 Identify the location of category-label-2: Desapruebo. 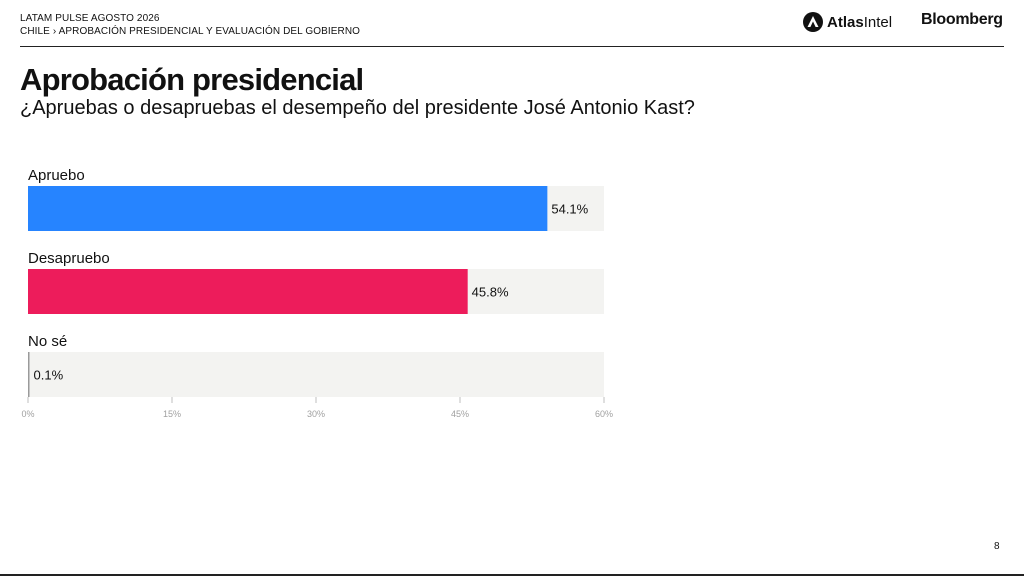
(69, 258).